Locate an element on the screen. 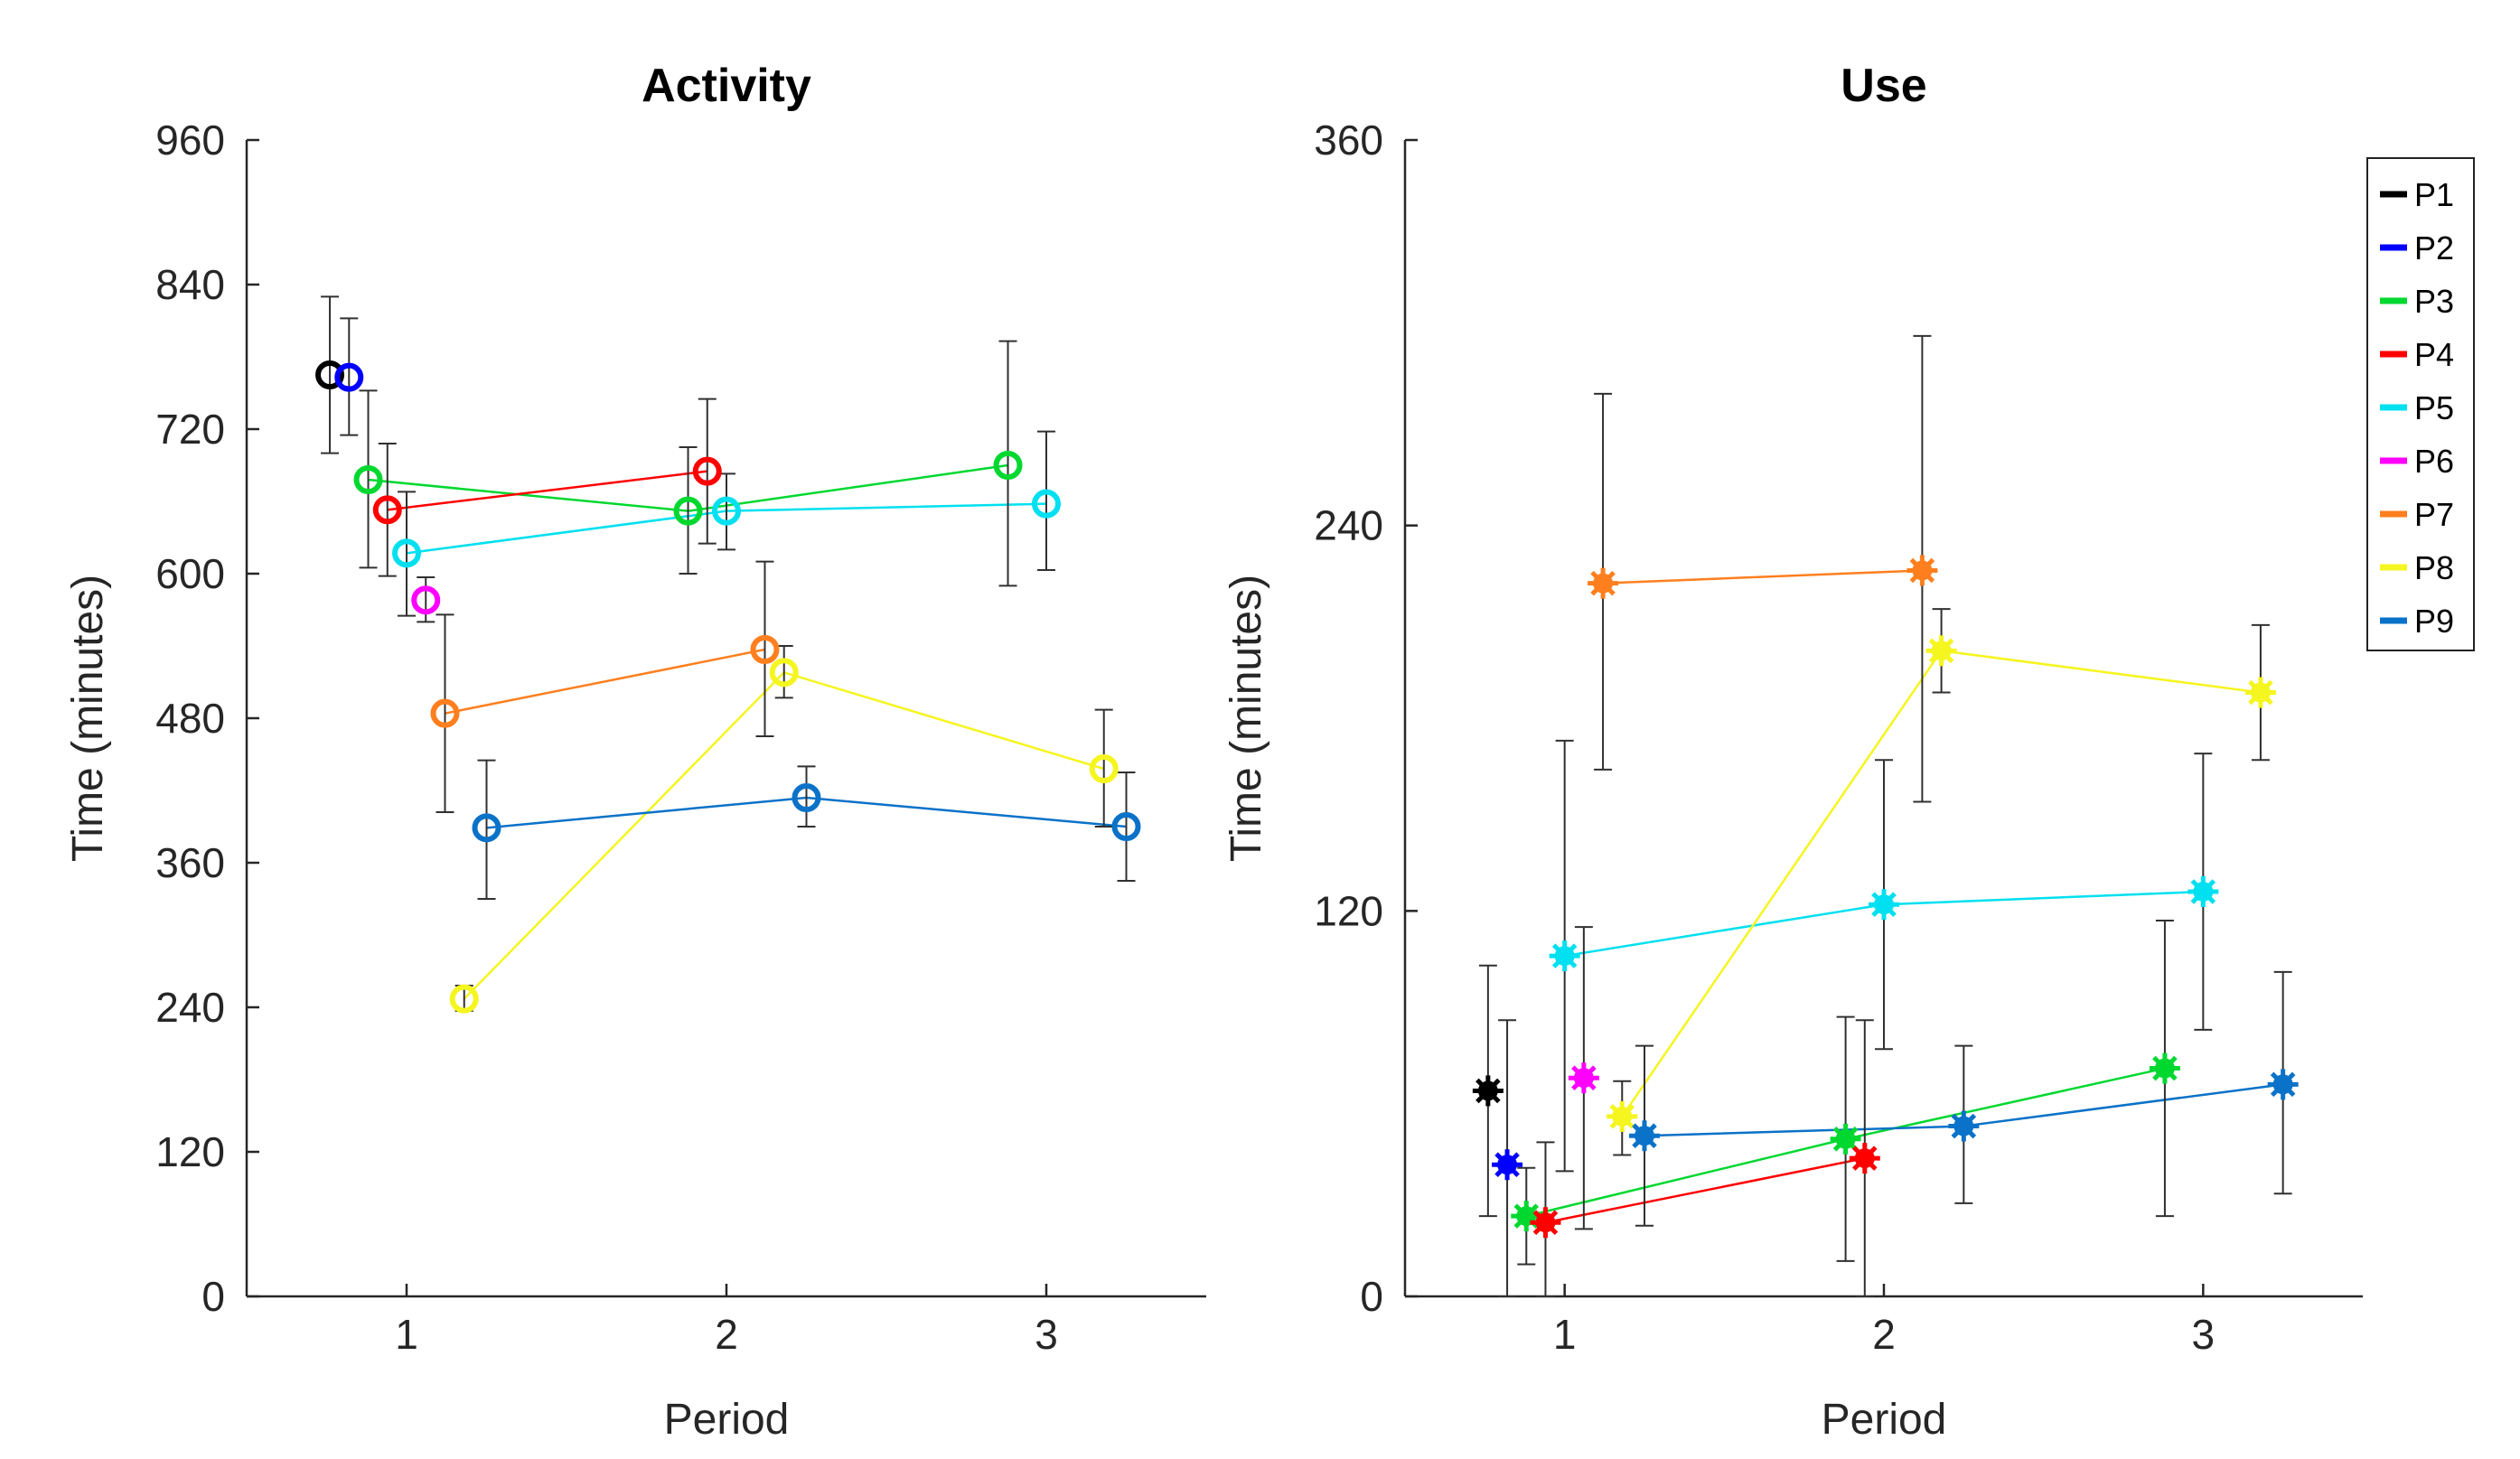 The image size is (2520, 1459). chart-title: Use is located at coordinates (1884, 86).